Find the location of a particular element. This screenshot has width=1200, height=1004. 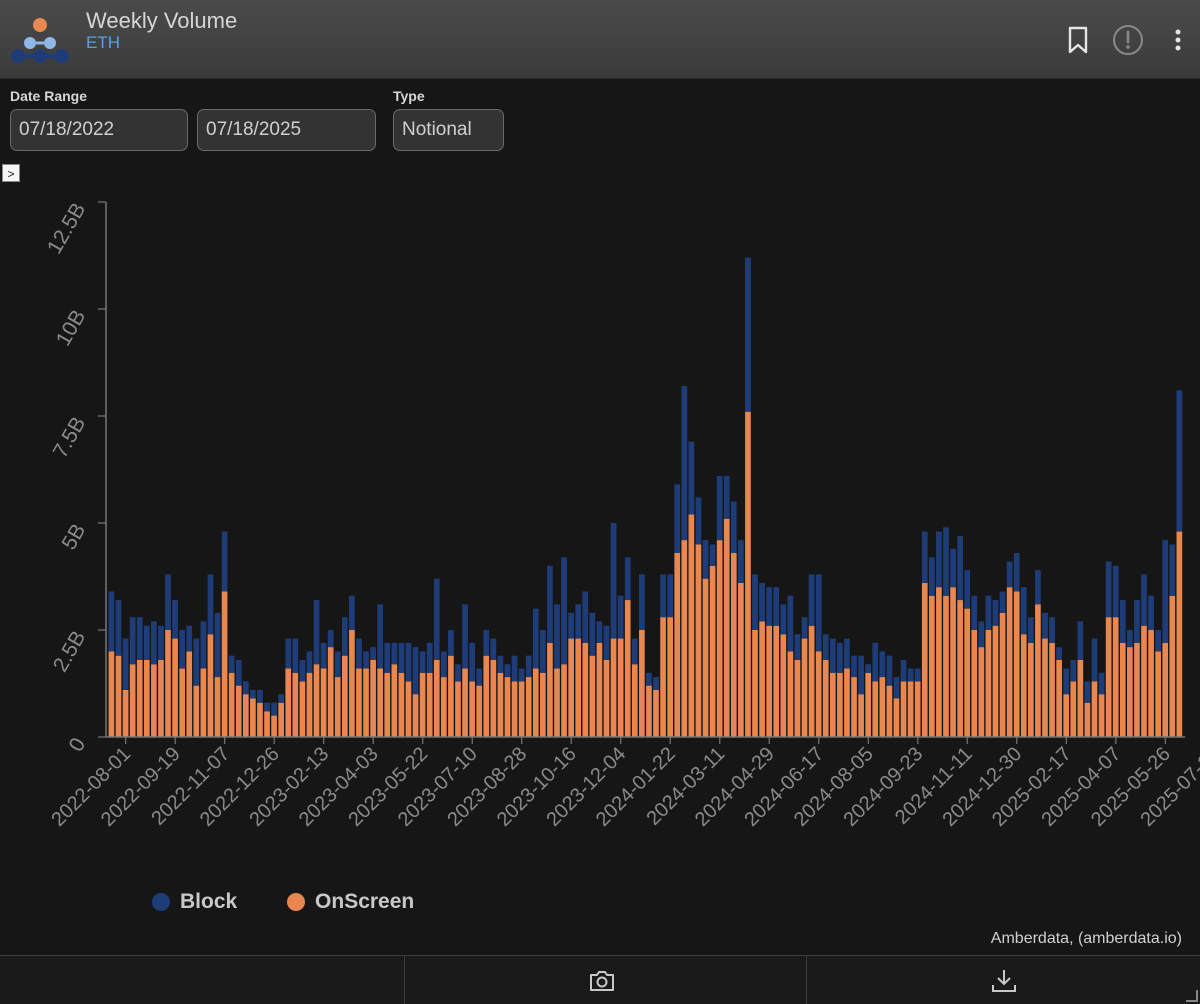

y-tick-label: 5B is located at coordinates (74, 537).